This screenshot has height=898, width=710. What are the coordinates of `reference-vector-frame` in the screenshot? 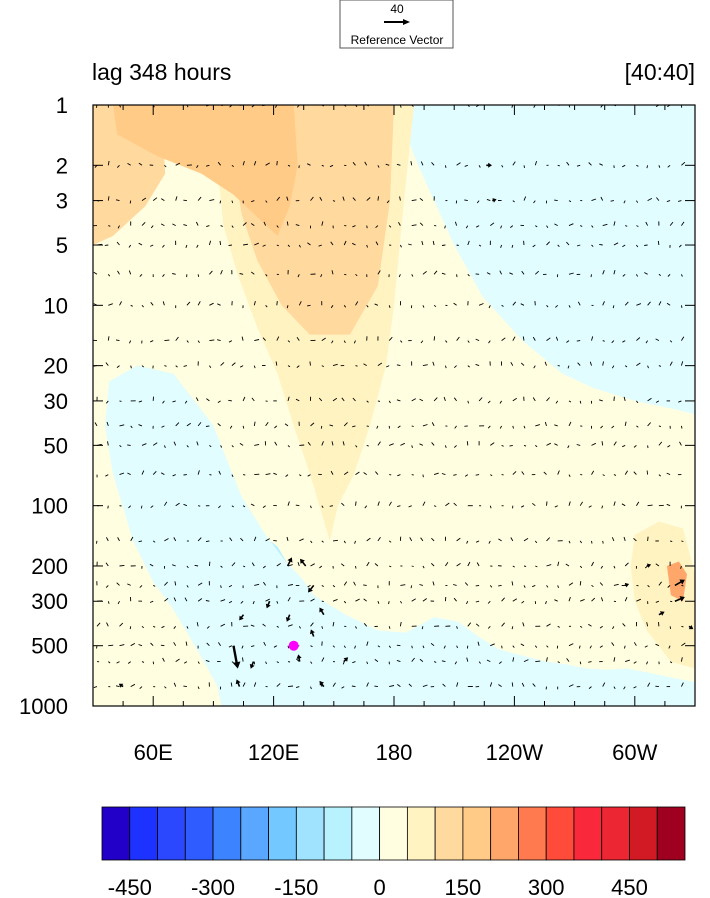 It's located at (396, 24).